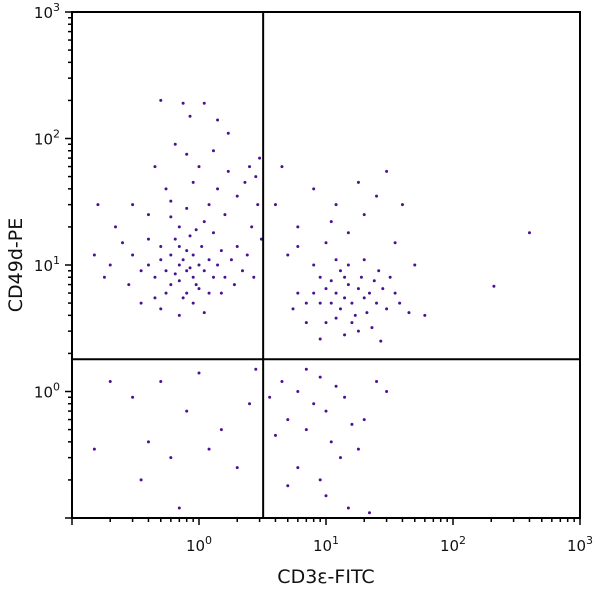 This screenshot has height=595, width=600. What do you see at coordinates (580, 544) in the screenshot?
I see `x-tick-label: 10³` at bounding box center [580, 544].